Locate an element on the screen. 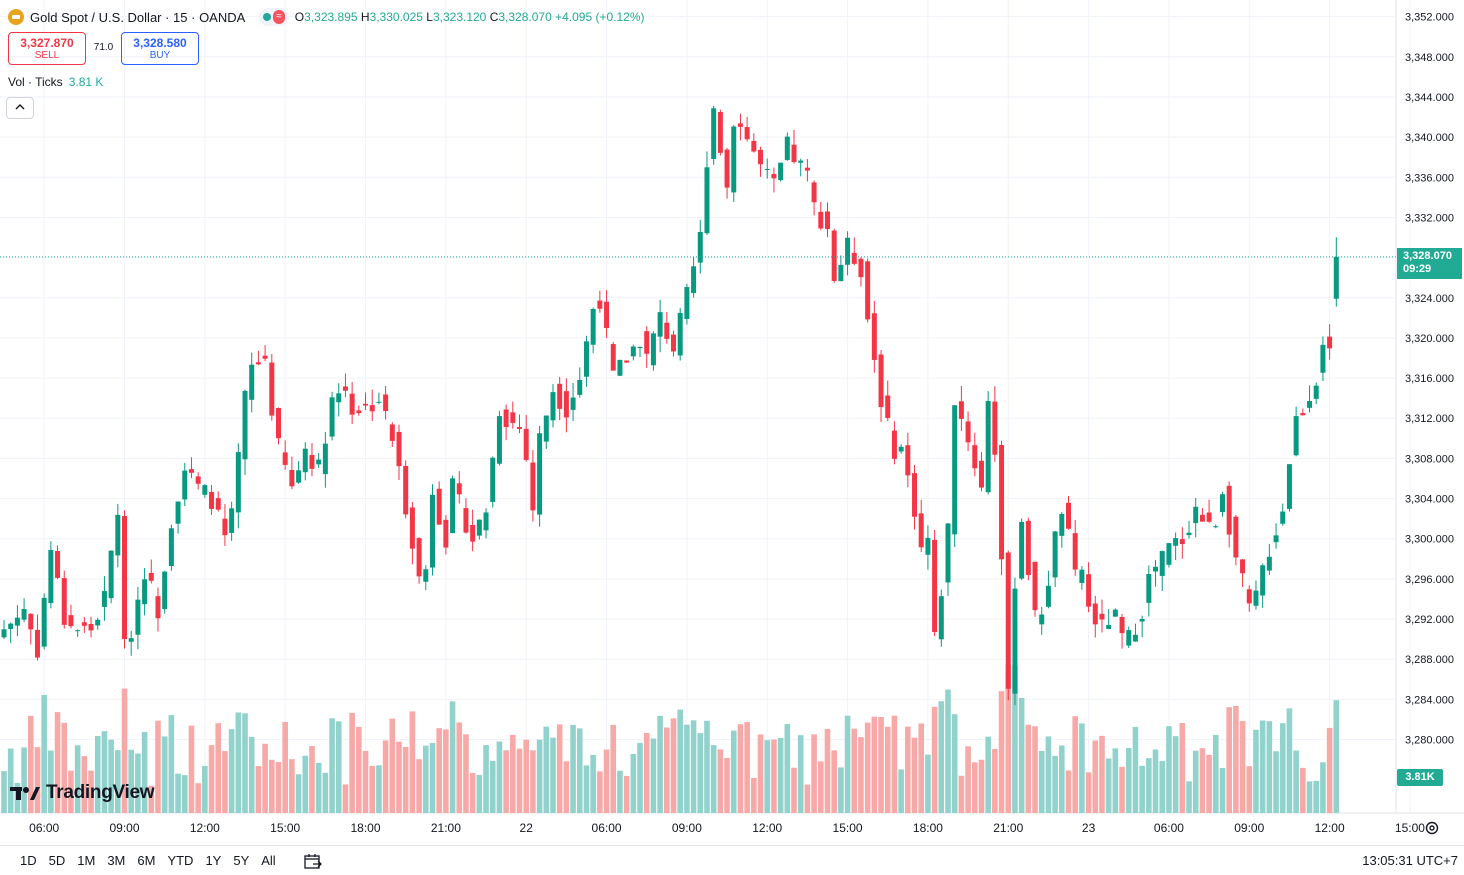 This screenshot has height=875, width=1464. range-3m: 3M is located at coordinates (116, 860).